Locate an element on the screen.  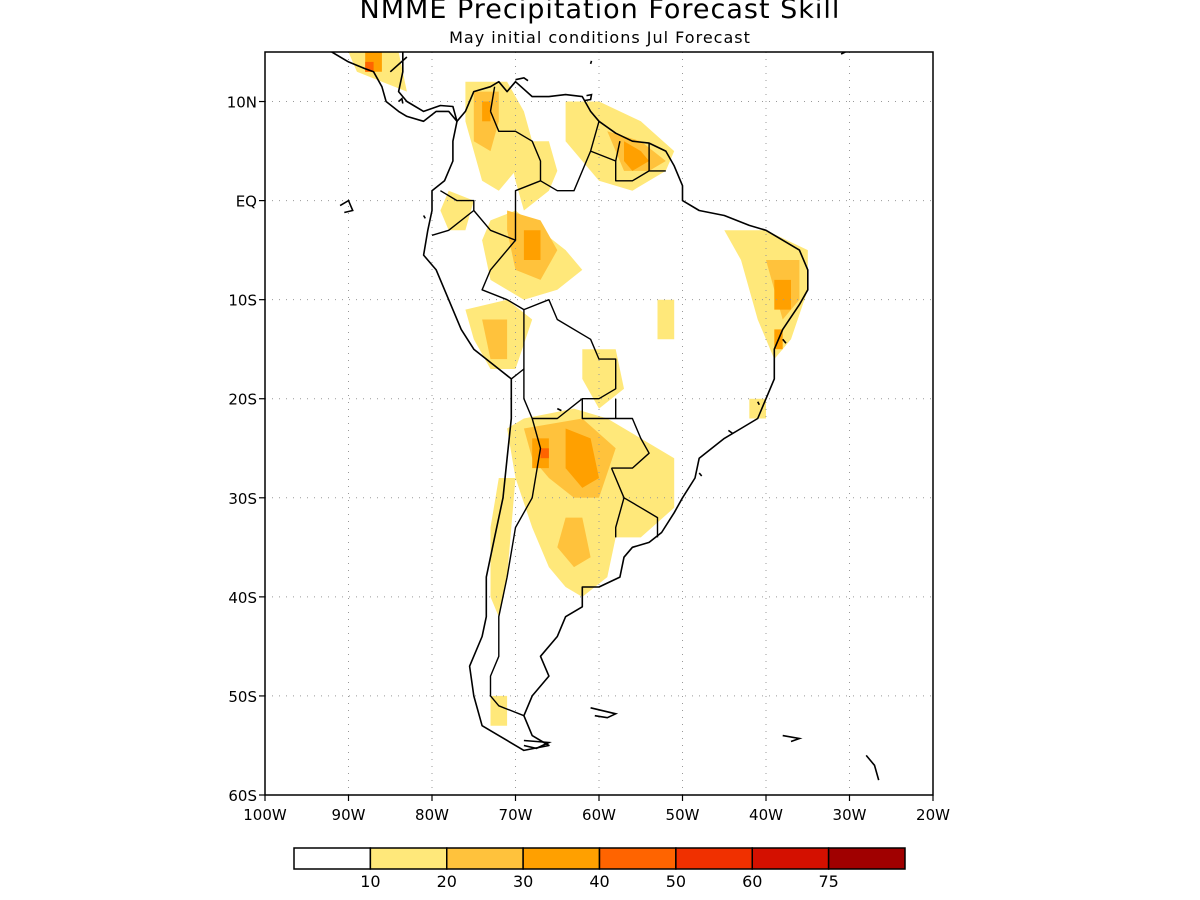
lat-tick-label: 40S is located at coordinates (242, 598).